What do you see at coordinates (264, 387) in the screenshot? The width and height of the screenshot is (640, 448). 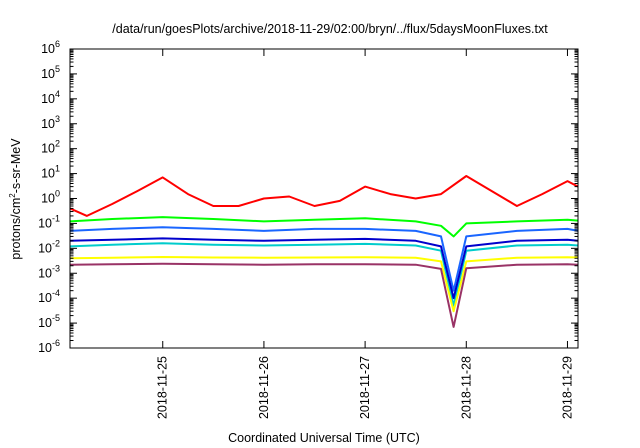 I see `x-tick-label: 2018-11-26` at bounding box center [264, 387].